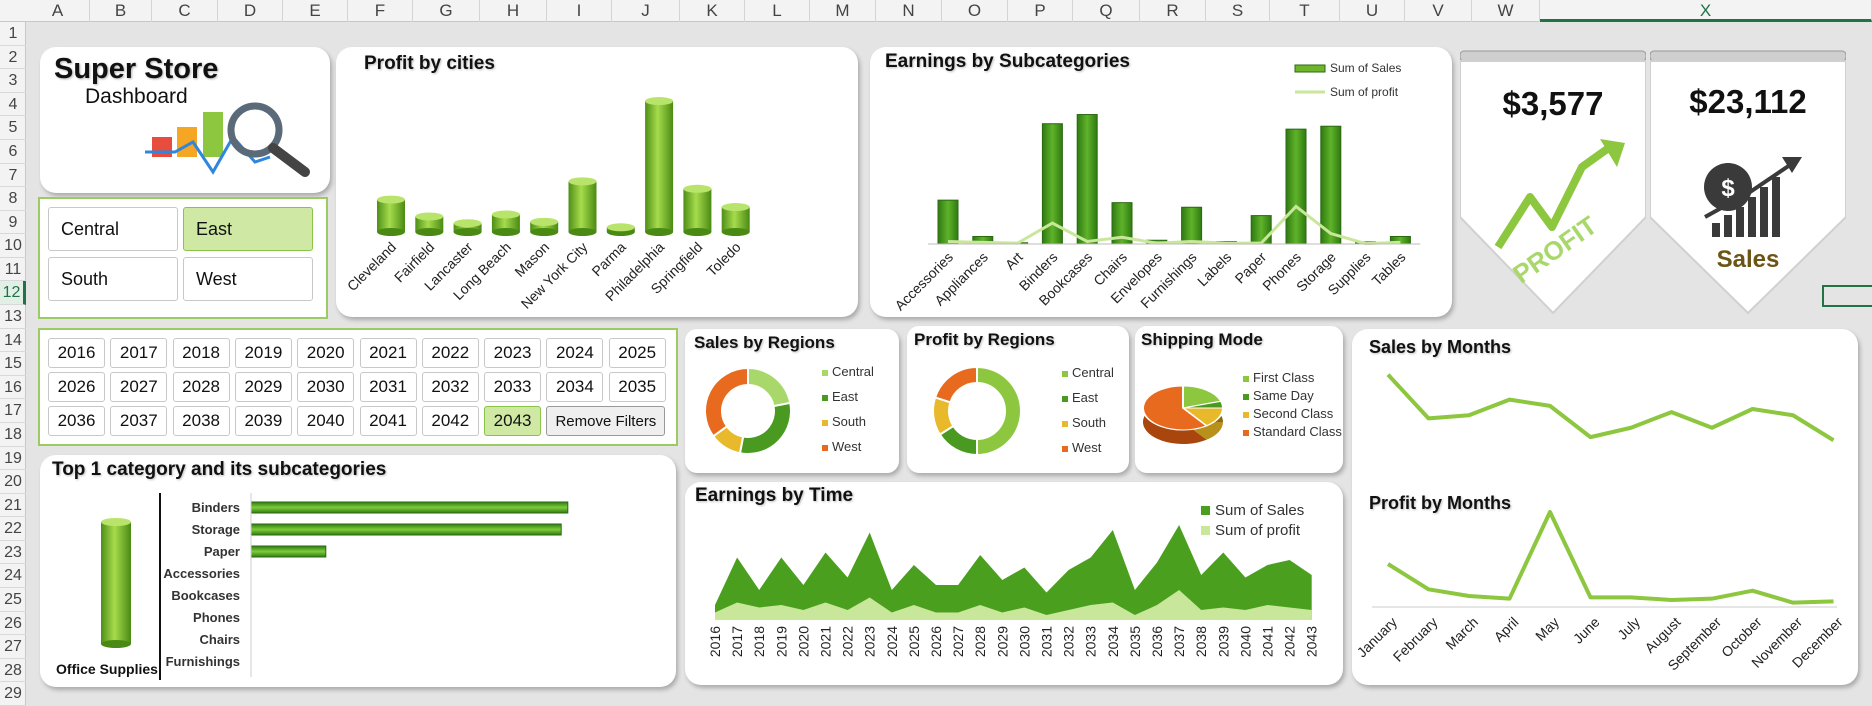  Describe the element at coordinates (575, 387) in the screenshot. I see `year-button-2034: 2034` at that location.